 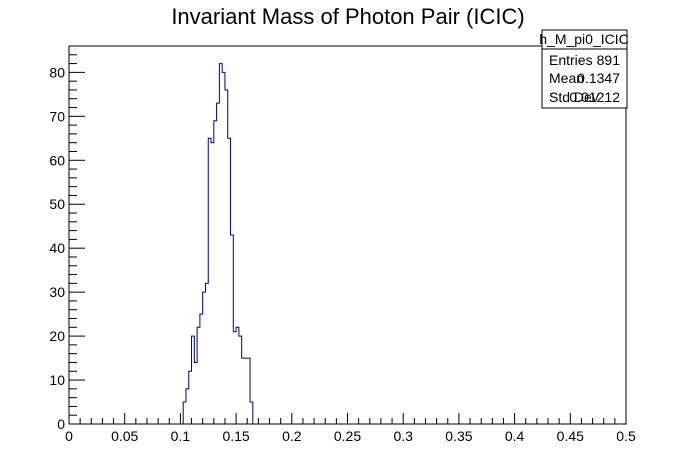 I want to click on x-tick-label: 0, so click(x=69, y=436).